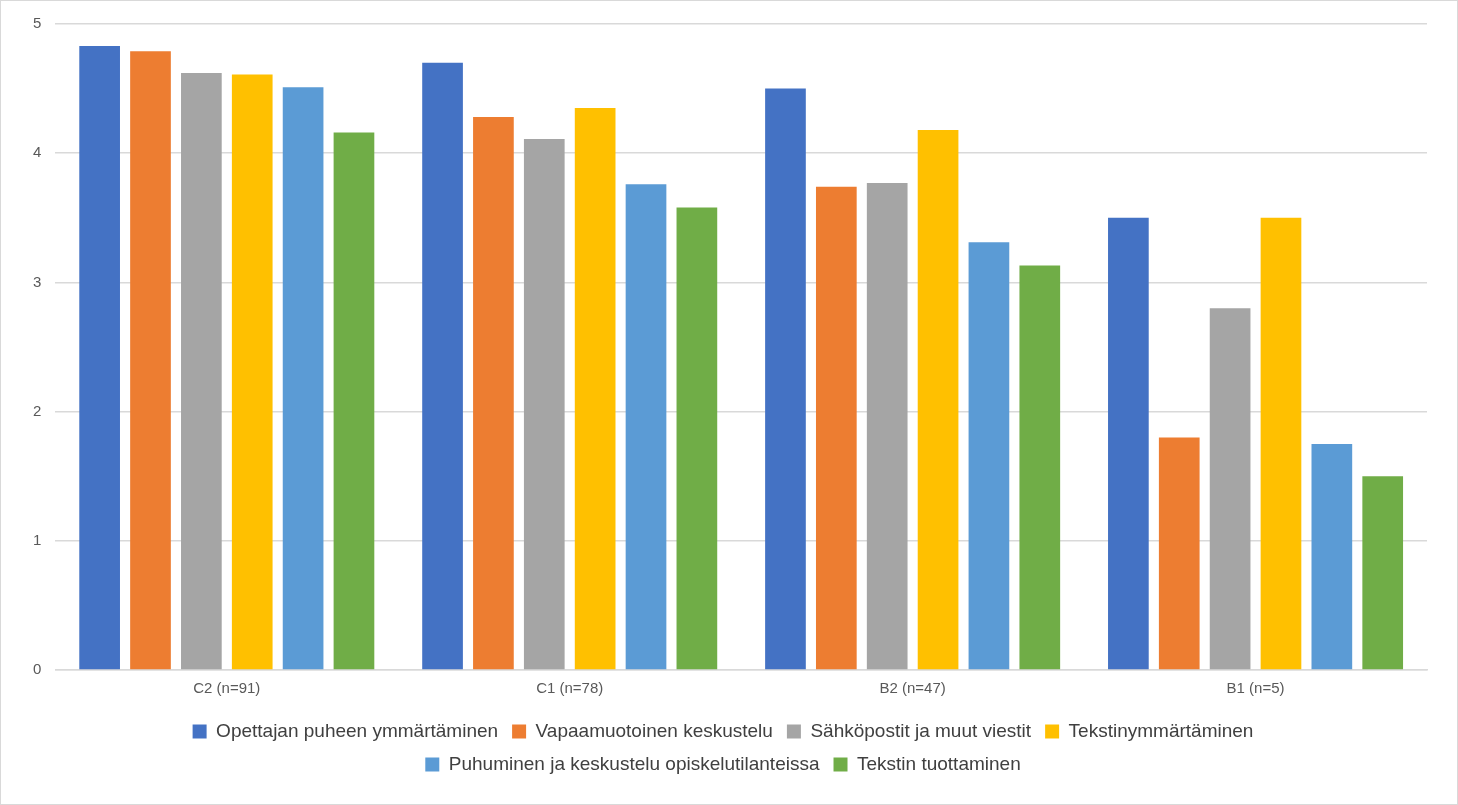 The height and width of the screenshot is (805, 1458). What do you see at coordinates (912, 688) in the screenshot?
I see `x-tick-label: B2 (n=47)` at bounding box center [912, 688].